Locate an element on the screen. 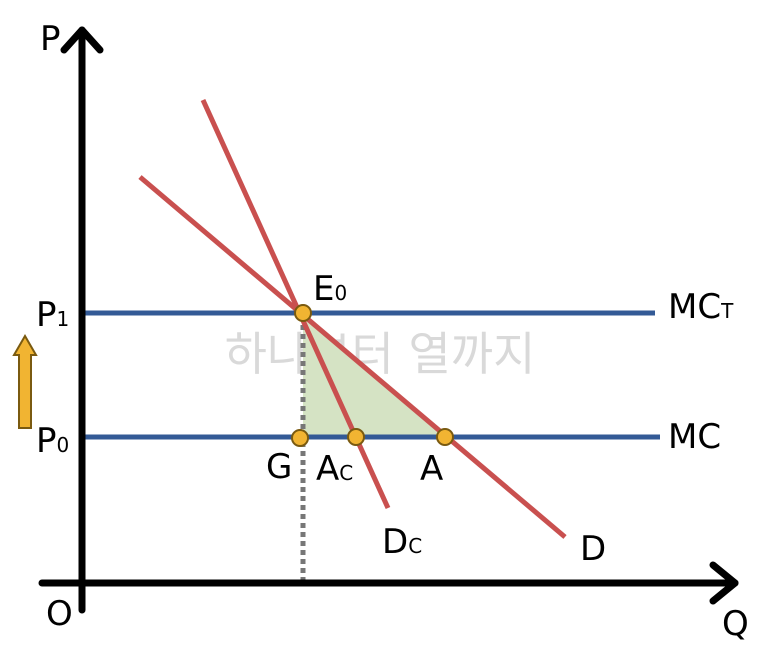 The image size is (767, 649). p1-label: P1 is located at coordinates (52, 315).